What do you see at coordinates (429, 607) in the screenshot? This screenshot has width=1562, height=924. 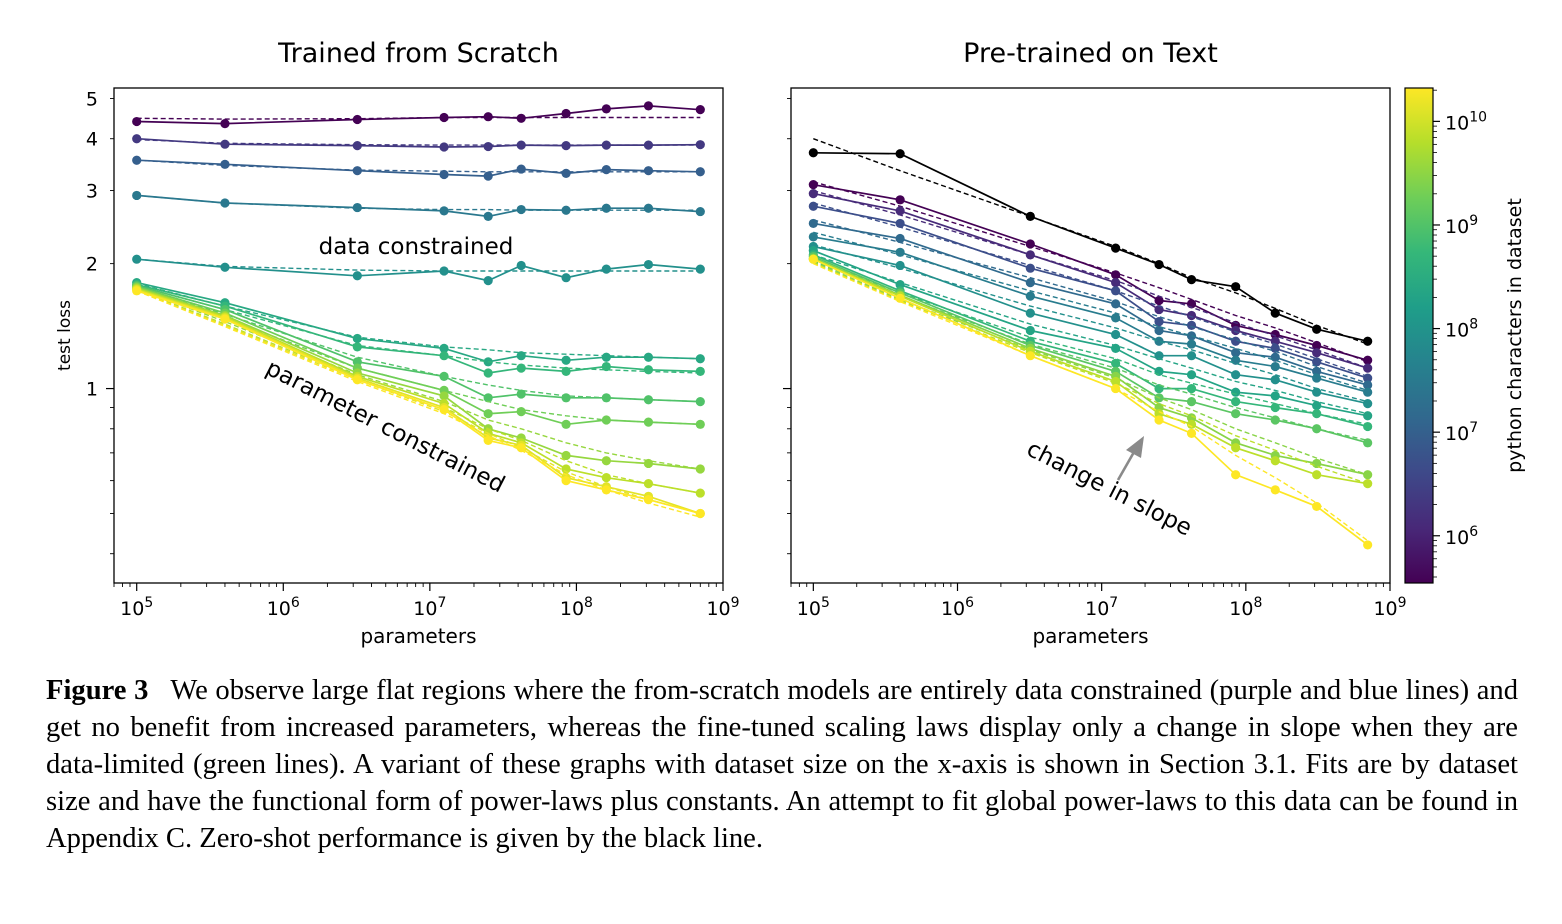 I see `x-tick-label: 10⁷` at bounding box center [429, 607].